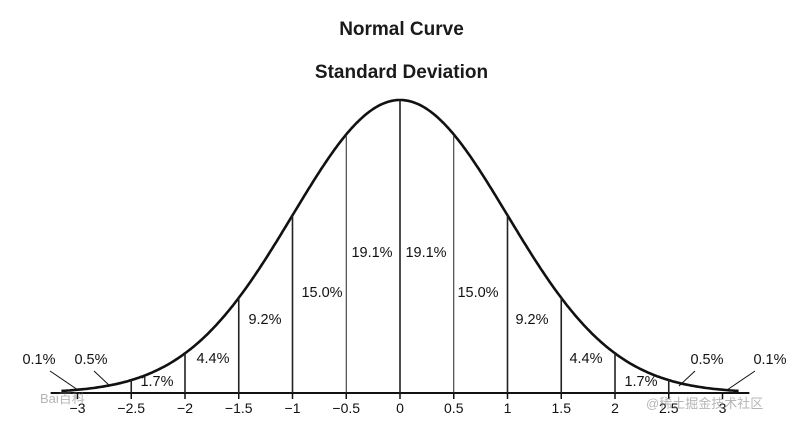 Image resolution: width=803 pixels, height=424 pixels. What do you see at coordinates (78, 408) in the screenshot?
I see `tick-label-0: −3` at bounding box center [78, 408].